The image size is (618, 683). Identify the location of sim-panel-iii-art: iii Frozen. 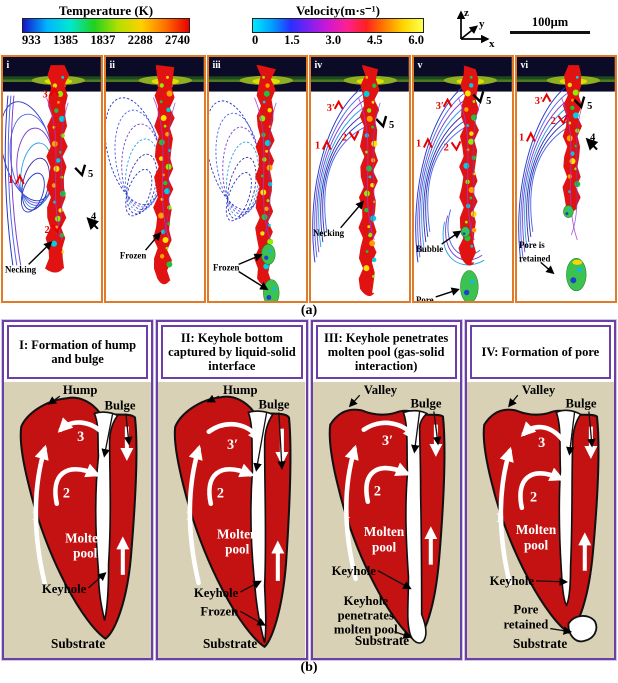
(257, 179).